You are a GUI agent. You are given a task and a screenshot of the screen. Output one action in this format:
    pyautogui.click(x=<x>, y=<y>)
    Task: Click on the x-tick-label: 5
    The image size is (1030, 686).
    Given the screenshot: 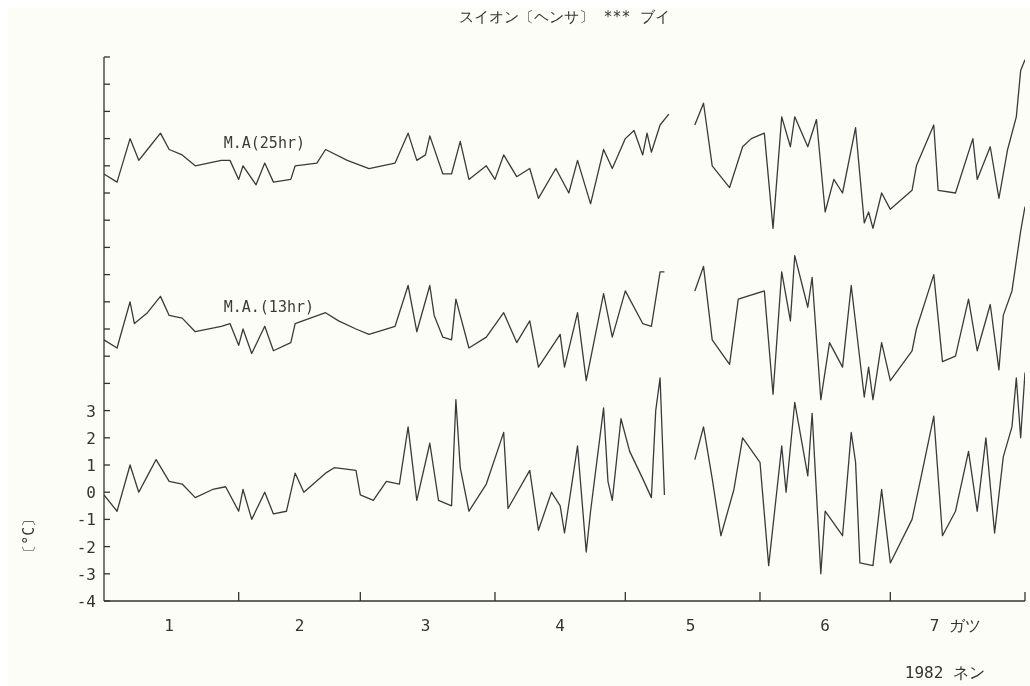 What is the action you would take?
    pyautogui.click(x=690, y=625)
    